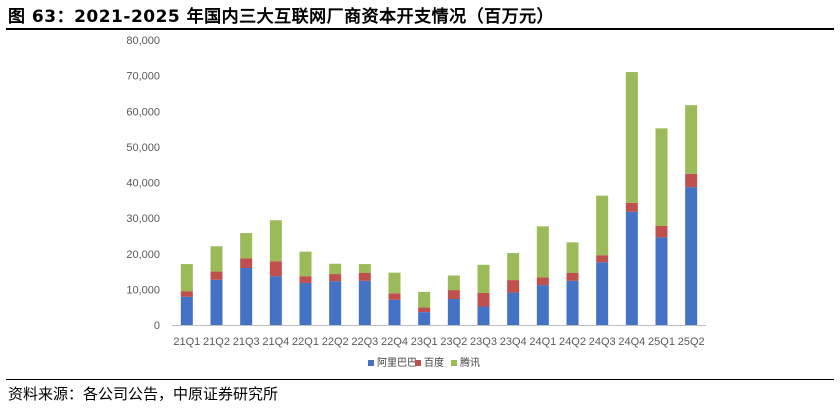 Image resolution: width=840 pixels, height=409 pixels. What do you see at coordinates (661, 342) in the screenshot?
I see `x-tick-label: 25Q1` at bounding box center [661, 342].